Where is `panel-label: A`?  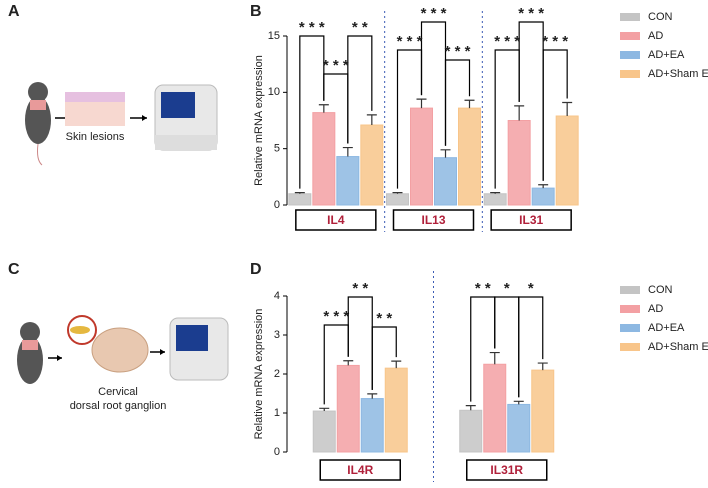 panel-label: A is located at coordinates (14, 11).